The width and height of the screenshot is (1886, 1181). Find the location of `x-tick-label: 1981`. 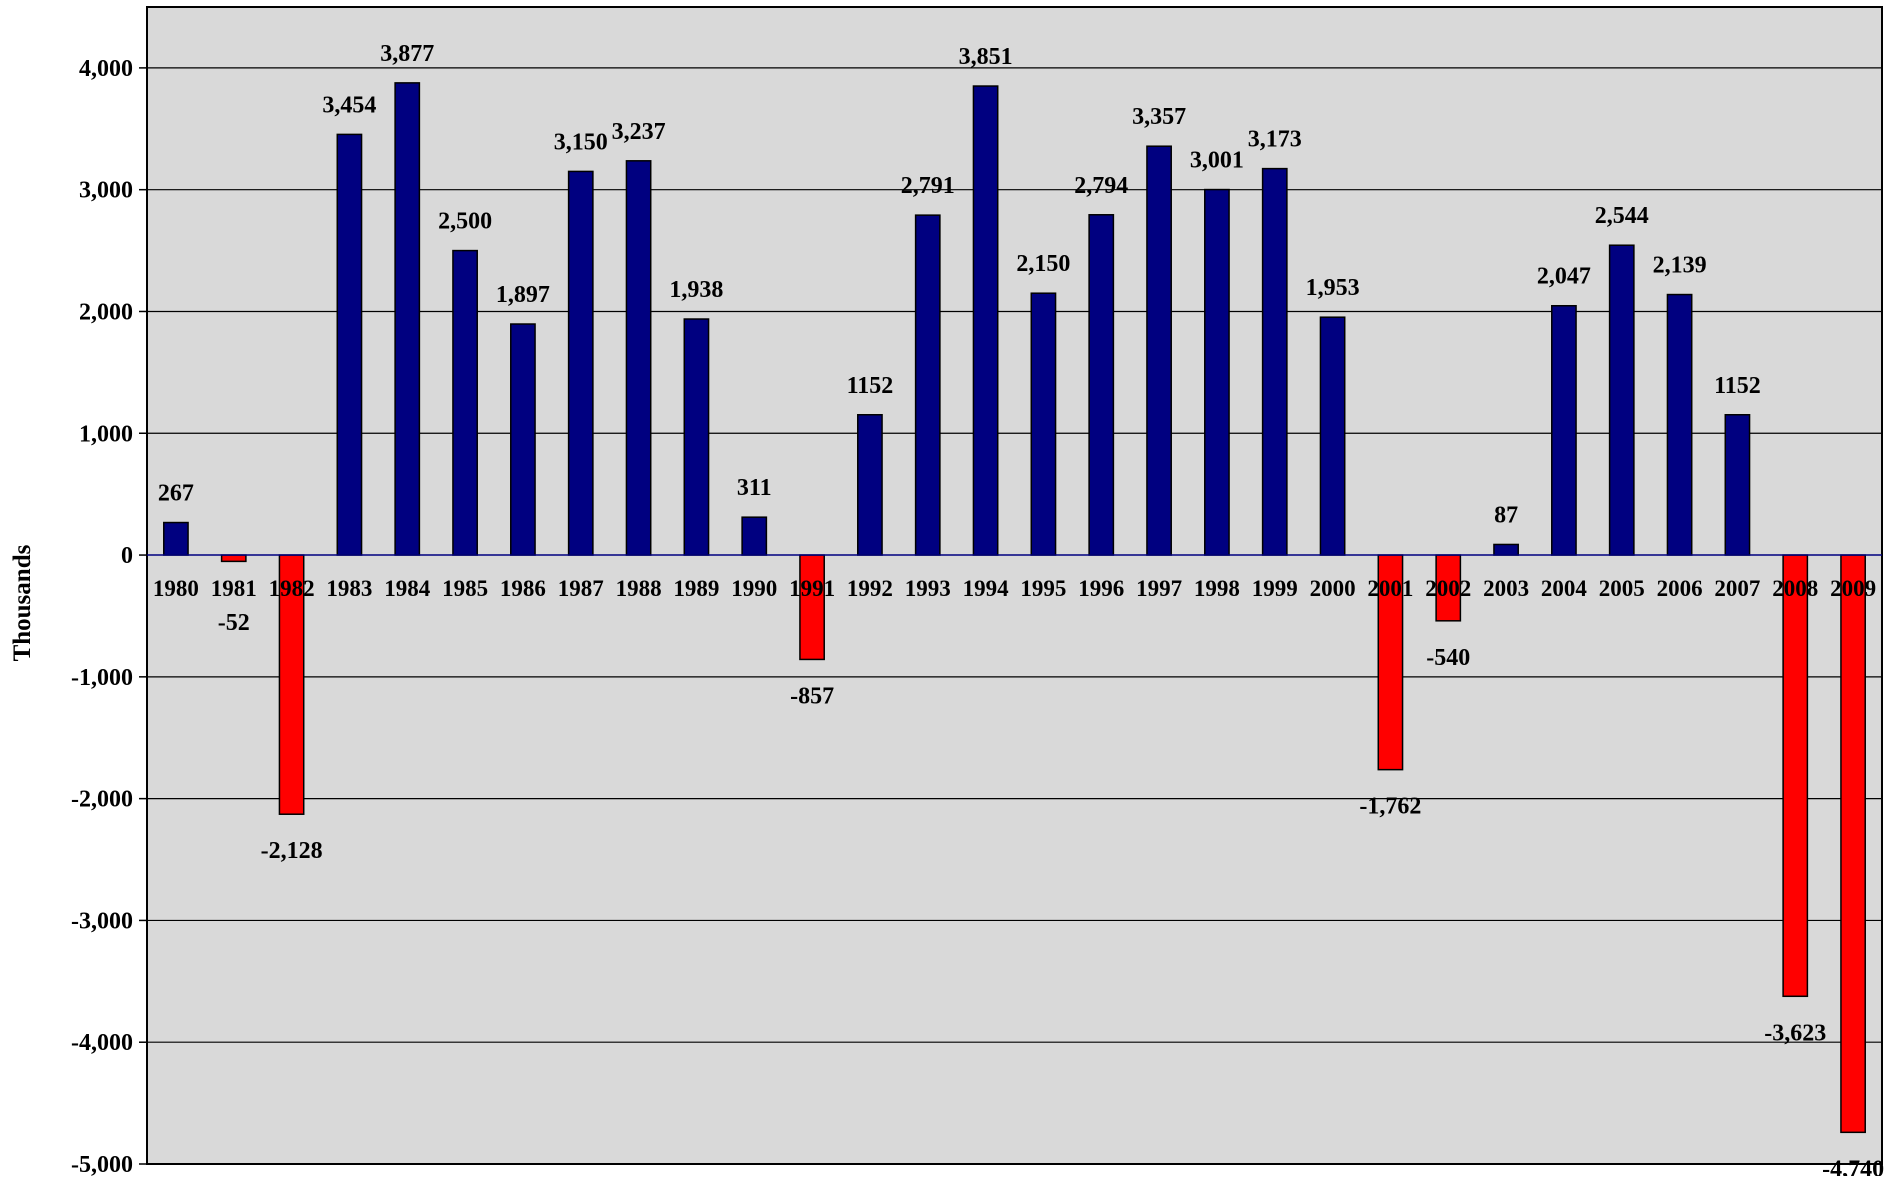

x-tick-label: 1981 is located at coordinates (234, 588).